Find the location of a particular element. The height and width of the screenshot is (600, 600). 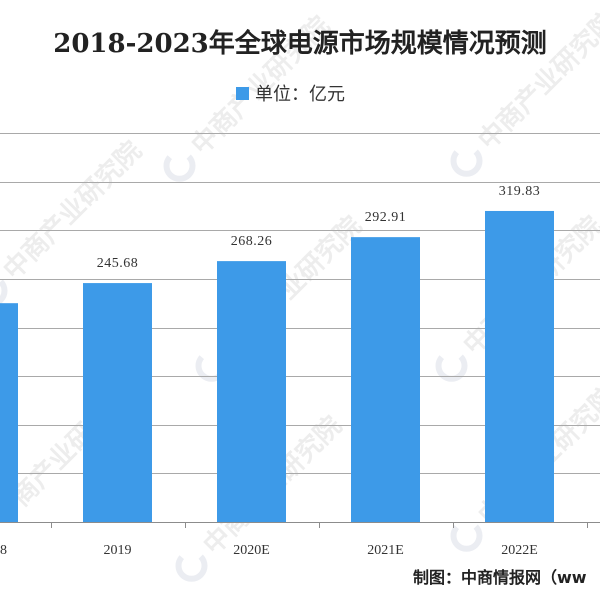

data-label: 292.91 is located at coordinates (386, 217).